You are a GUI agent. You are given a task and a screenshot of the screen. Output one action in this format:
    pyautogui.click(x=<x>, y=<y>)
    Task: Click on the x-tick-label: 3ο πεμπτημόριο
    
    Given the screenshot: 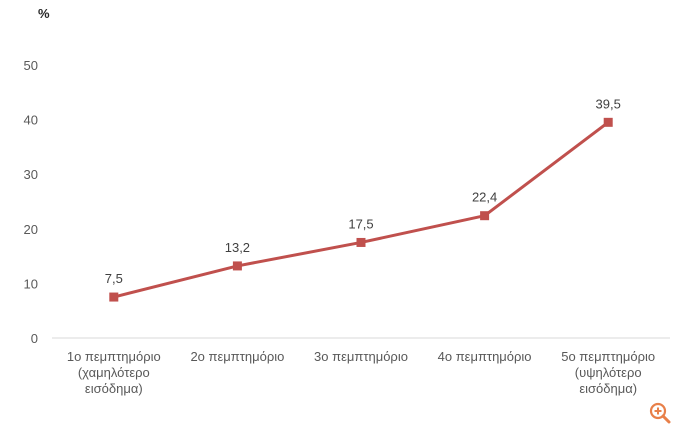 What is the action you would take?
    pyautogui.click(x=361, y=356)
    